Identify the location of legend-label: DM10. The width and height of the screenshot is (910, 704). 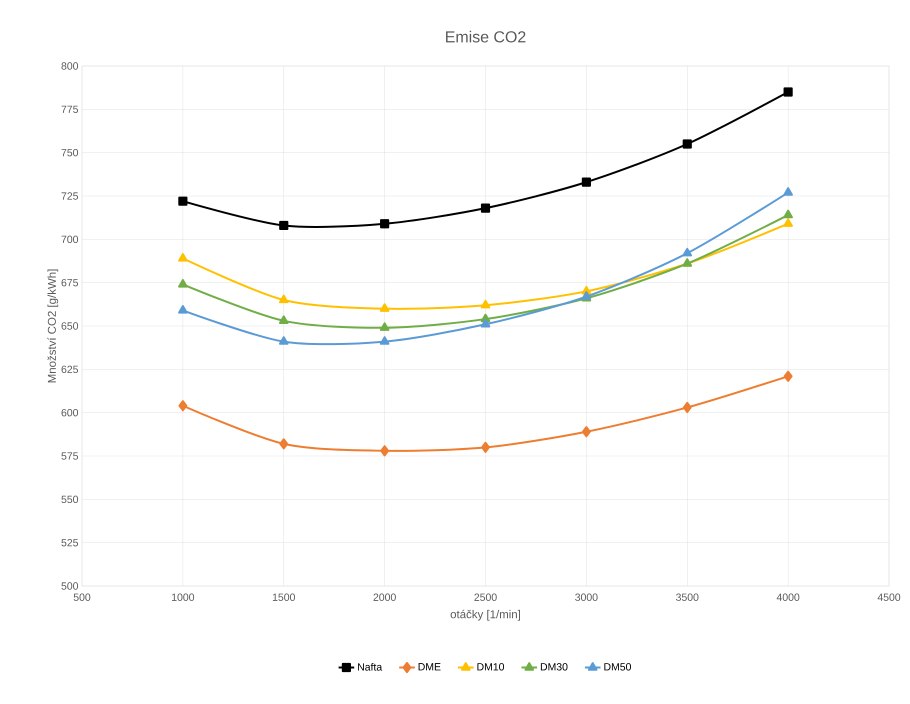
(490, 667).